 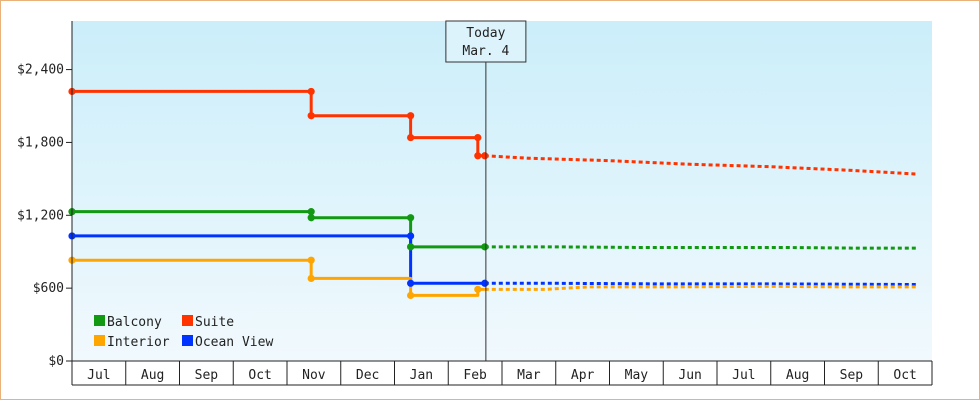 What do you see at coordinates (187, 320) in the screenshot?
I see `legend-swatch-suite` at bounding box center [187, 320].